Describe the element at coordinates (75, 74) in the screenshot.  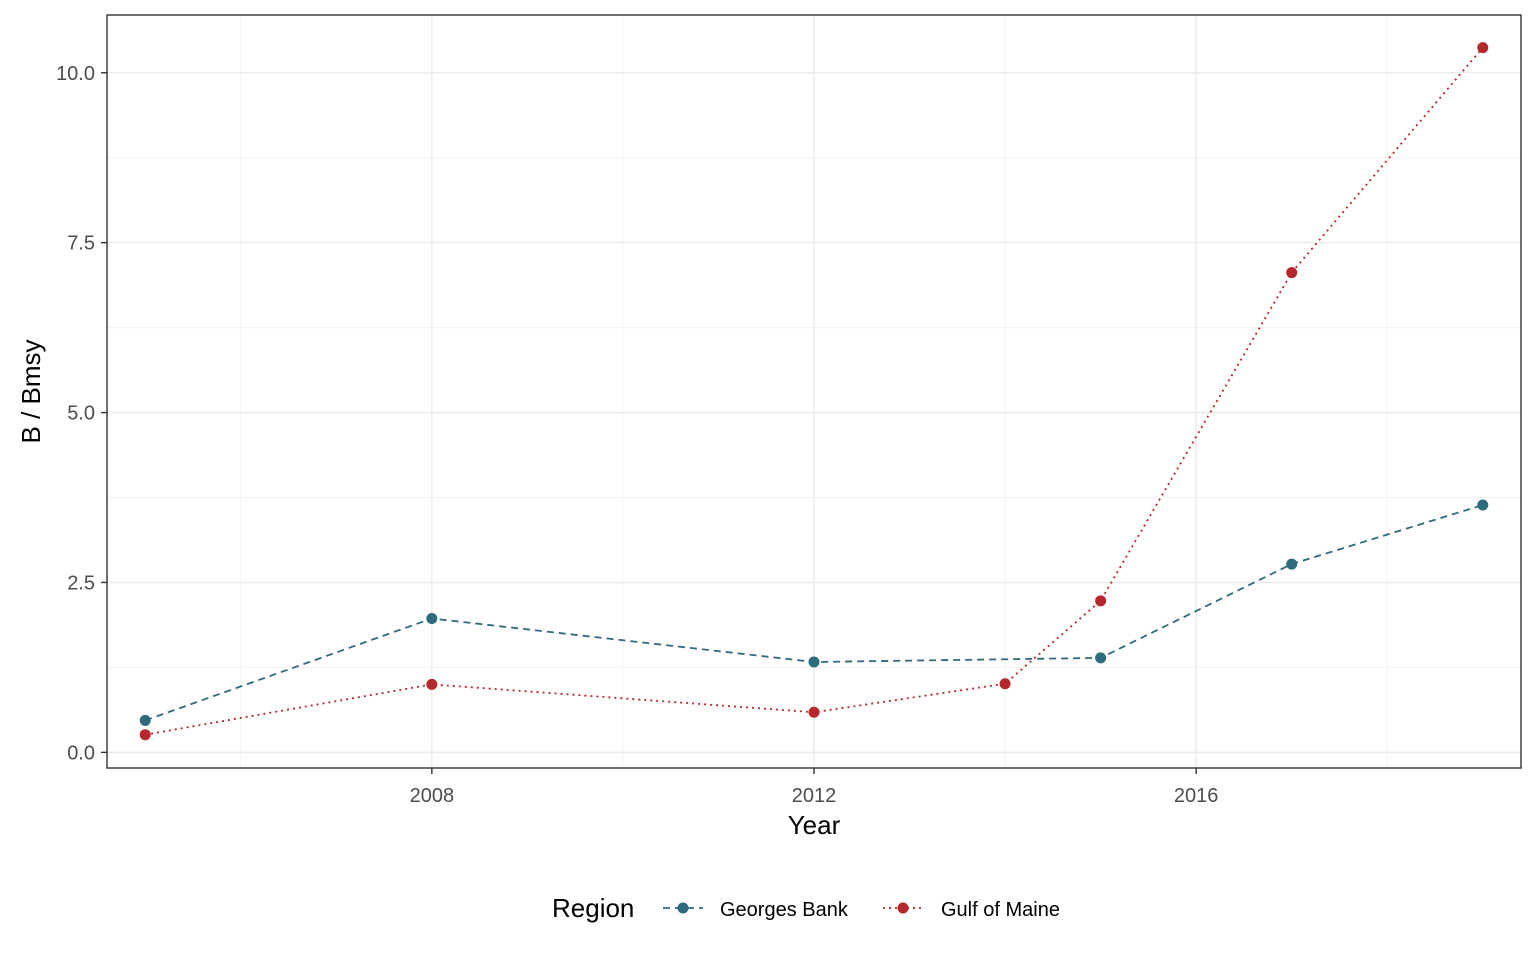
I see `y-tick-label: 10.0` at that location.